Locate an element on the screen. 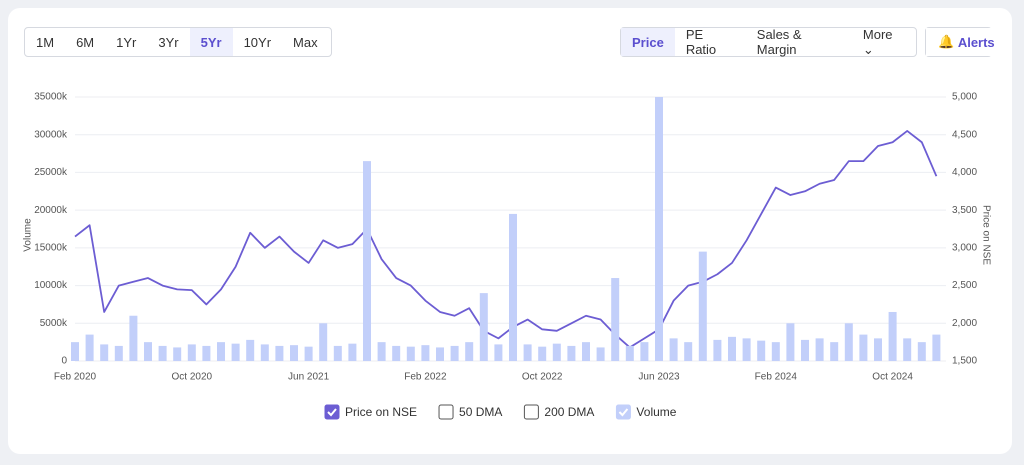 The image size is (1024, 465). y-tick-label: 25000k is located at coordinates (51, 172).